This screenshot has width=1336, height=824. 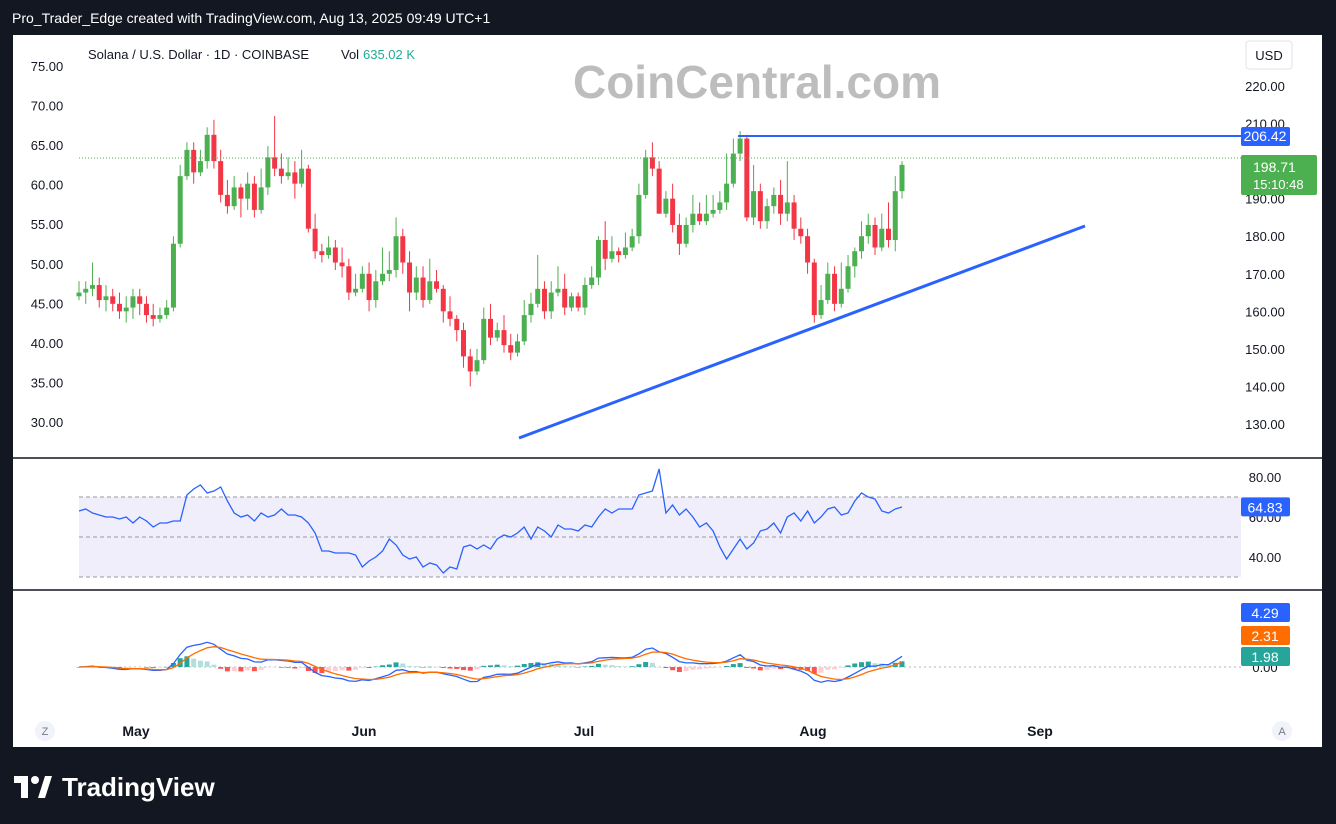 I want to click on time-axis: May Jun Jul Aug Sep, so click(x=587, y=731).